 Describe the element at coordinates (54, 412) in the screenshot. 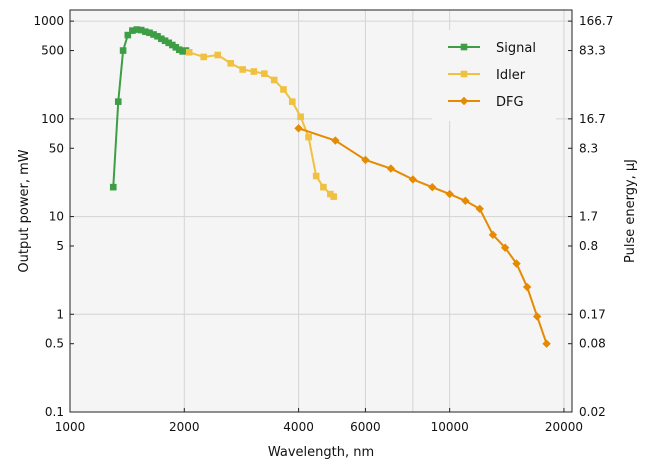

I see `y-tick-label: 0.1` at that location.